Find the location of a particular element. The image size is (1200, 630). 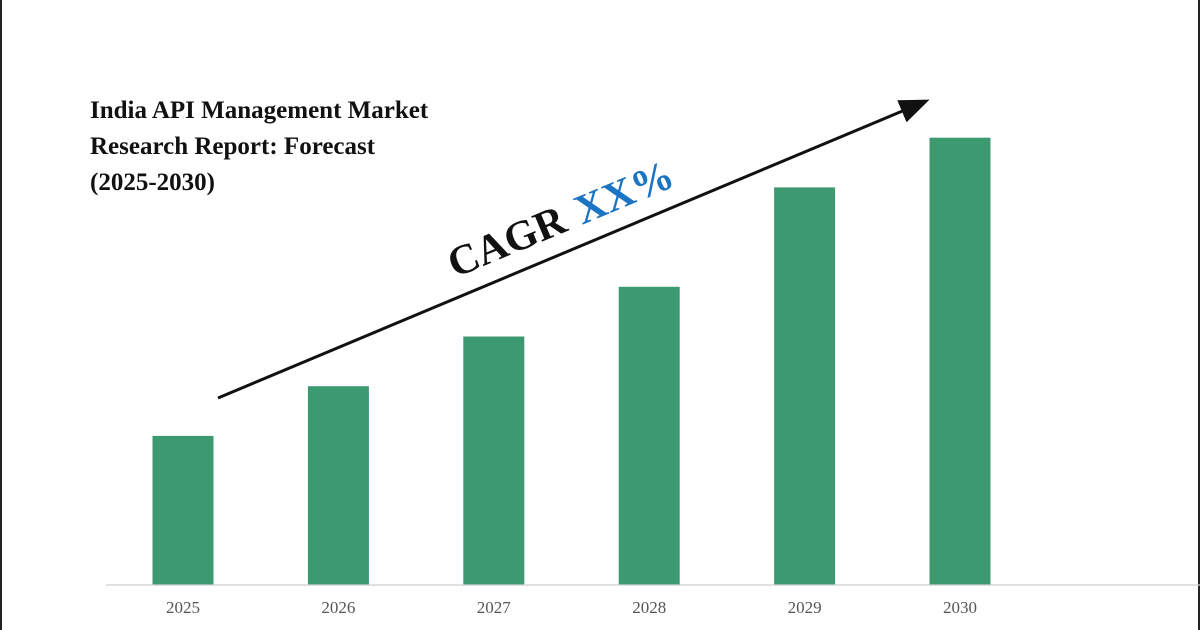

bar-2028 is located at coordinates (649, 435).